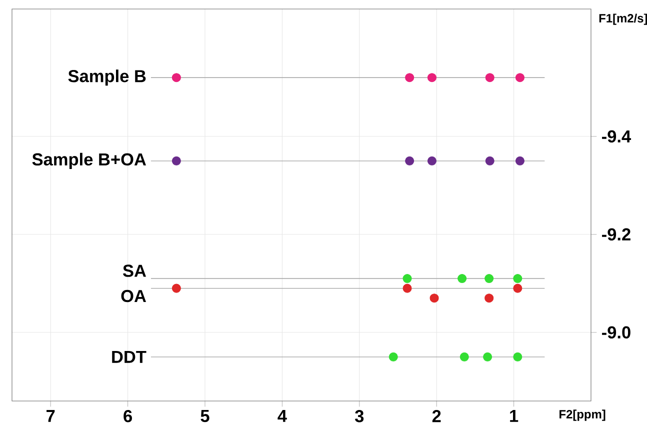 Image resolution: width=647 pixels, height=433 pixels. I want to click on x-tick-label: 5, so click(205, 416).